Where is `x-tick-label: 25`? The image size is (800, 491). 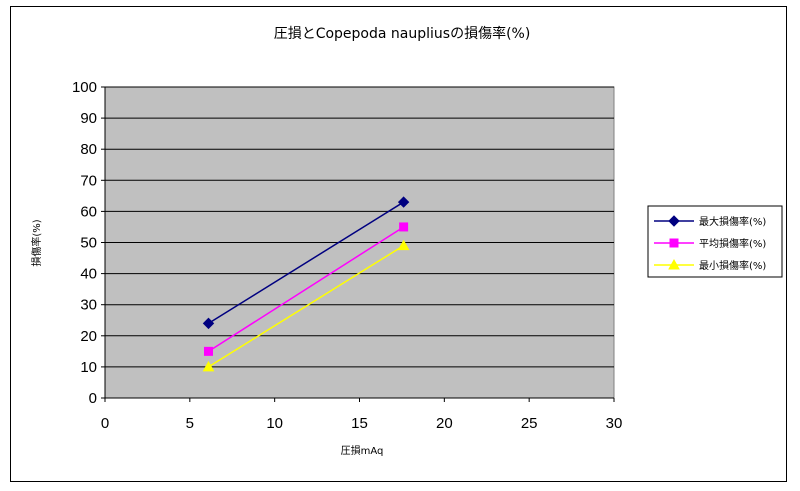 x-tick-label: 25 is located at coordinates (529, 423).